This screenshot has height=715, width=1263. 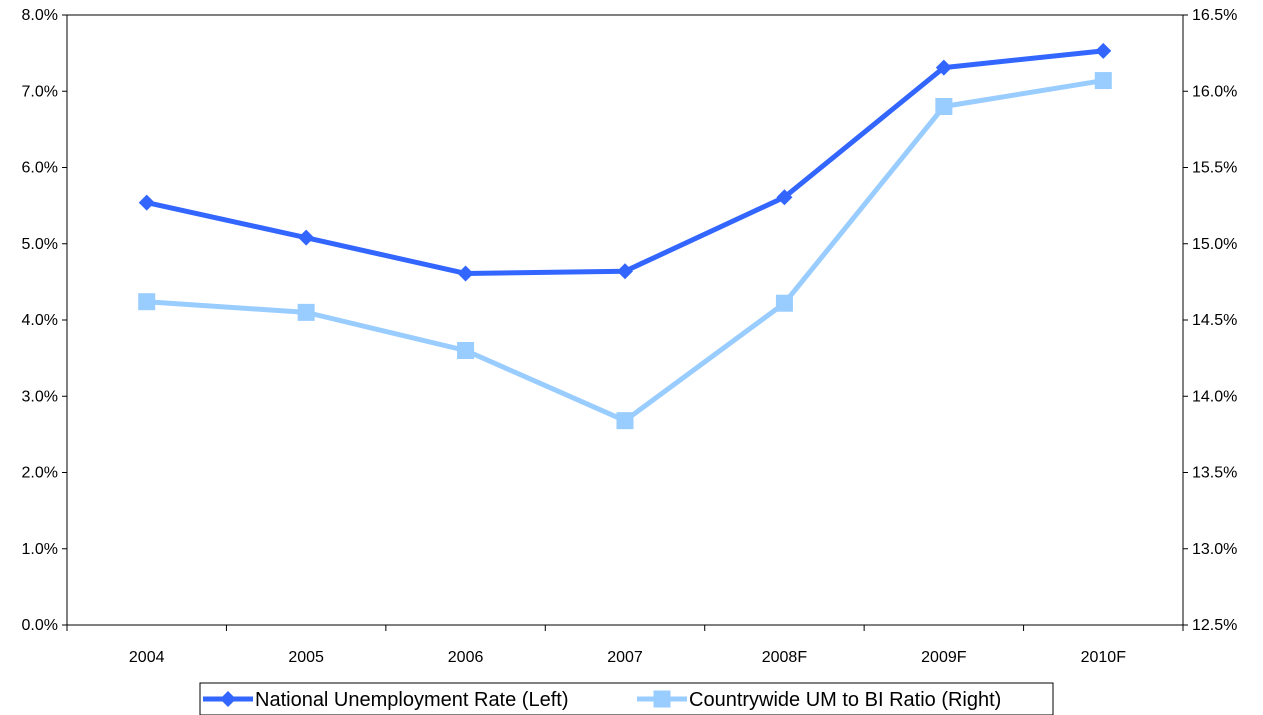 I want to click on right-axis-tick-label: 13.5%, so click(x=1214, y=473).